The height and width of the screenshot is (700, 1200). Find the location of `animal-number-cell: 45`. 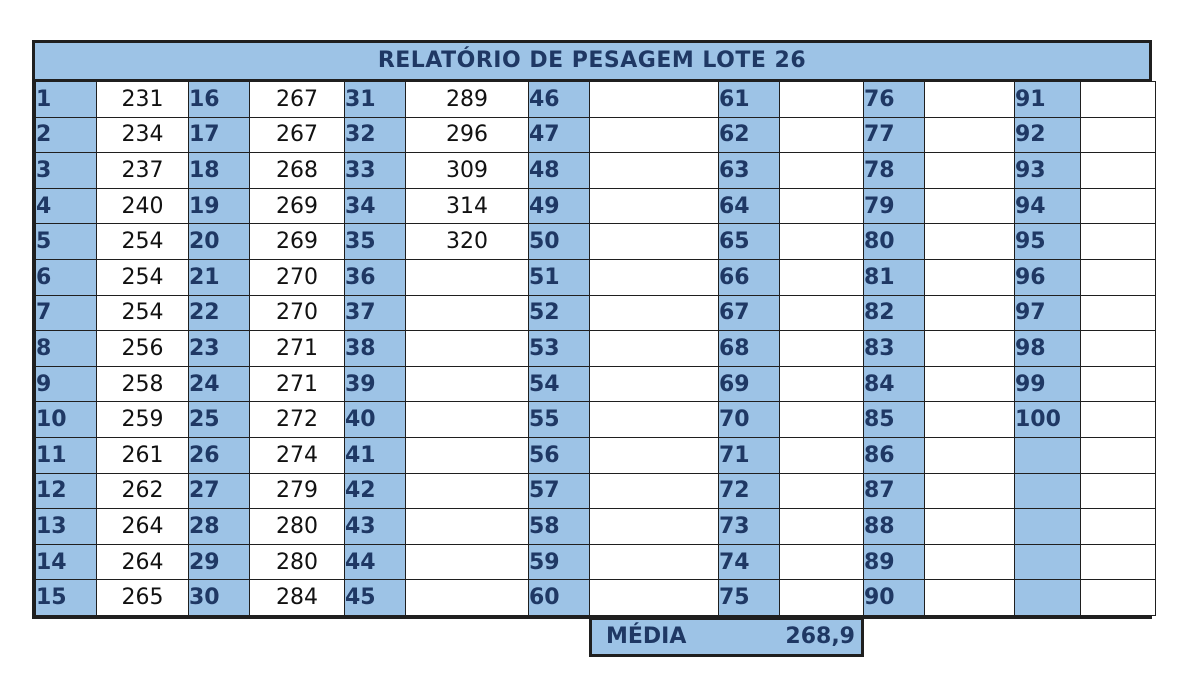

animal-number-cell: 45 is located at coordinates (375, 597).